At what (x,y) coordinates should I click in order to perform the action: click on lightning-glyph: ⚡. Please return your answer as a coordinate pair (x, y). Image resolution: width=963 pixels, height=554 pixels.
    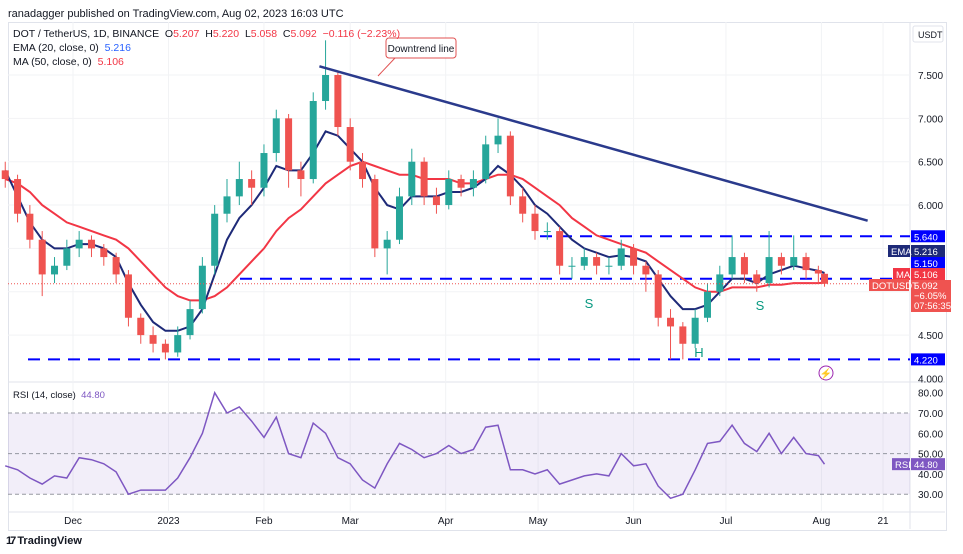
    Looking at the image, I should click on (826, 373).